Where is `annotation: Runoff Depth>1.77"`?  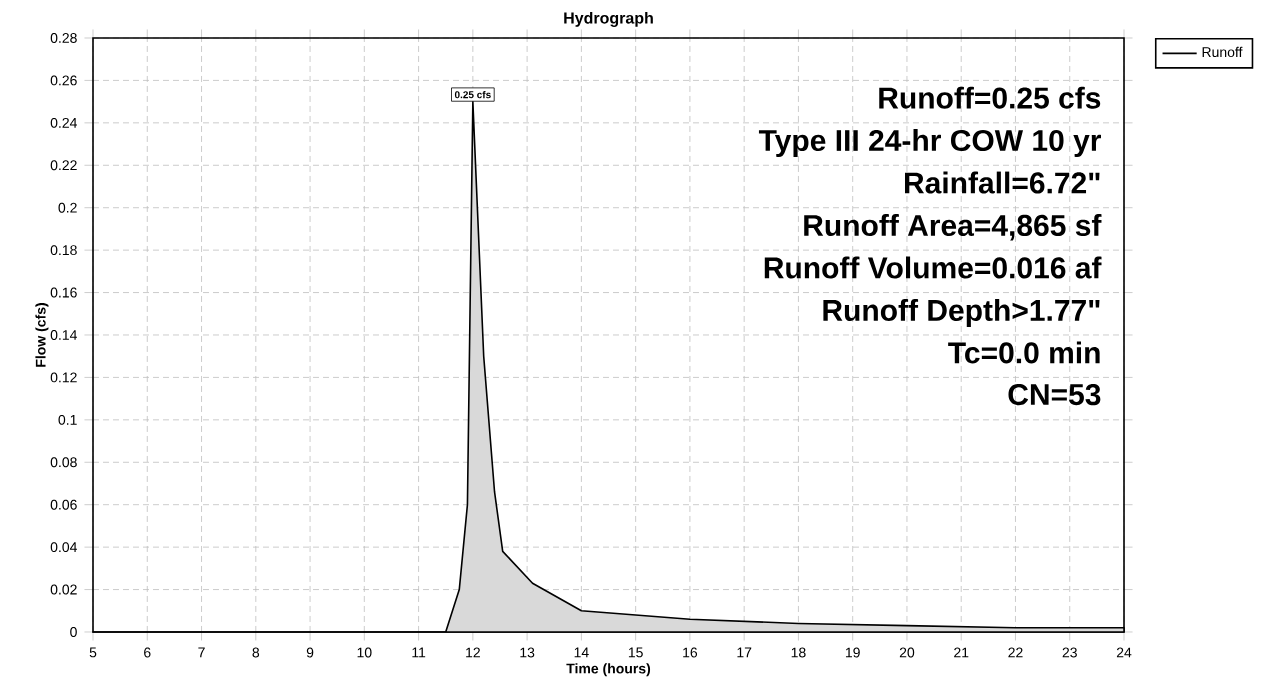 annotation: Runoff Depth>1.77" is located at coordinates (961, 312).